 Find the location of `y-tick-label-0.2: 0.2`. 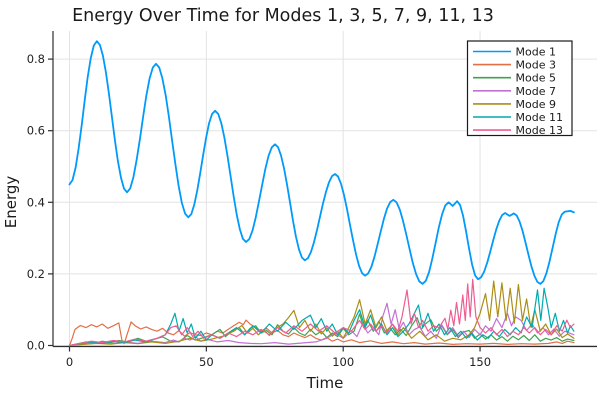

y-tick-label-0.2: 0.2 is located at coordinates (36, 274).